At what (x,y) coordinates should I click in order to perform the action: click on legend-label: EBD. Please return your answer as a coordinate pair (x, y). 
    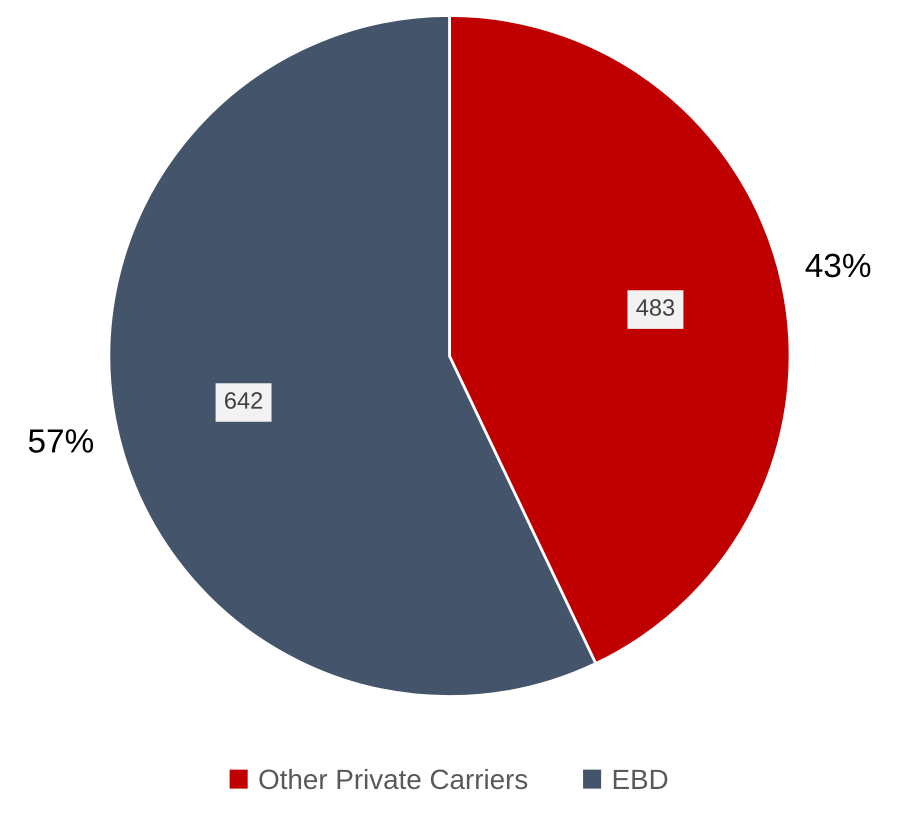
    Looking at the image, I should click on (641, 779).